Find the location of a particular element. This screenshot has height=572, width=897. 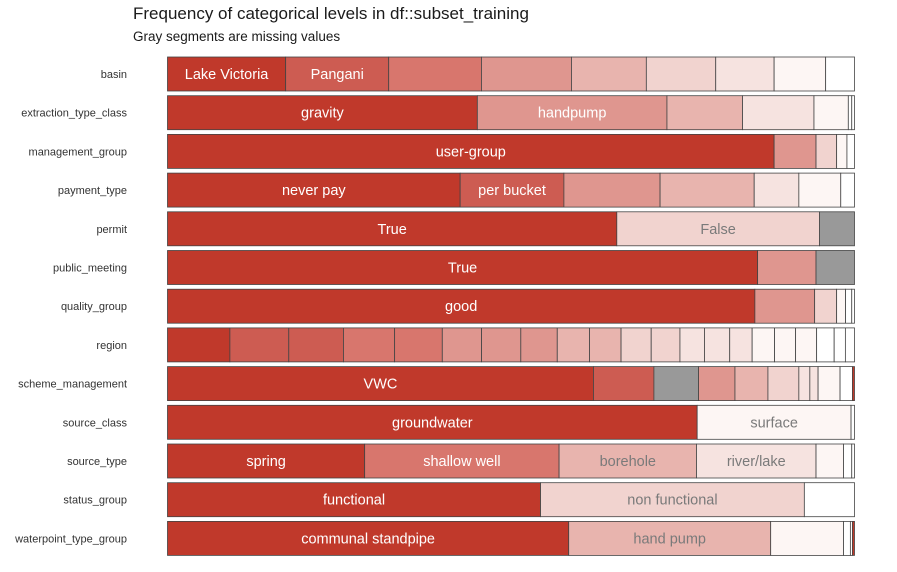

row-label: source_type is located at coordinates (97, 462).